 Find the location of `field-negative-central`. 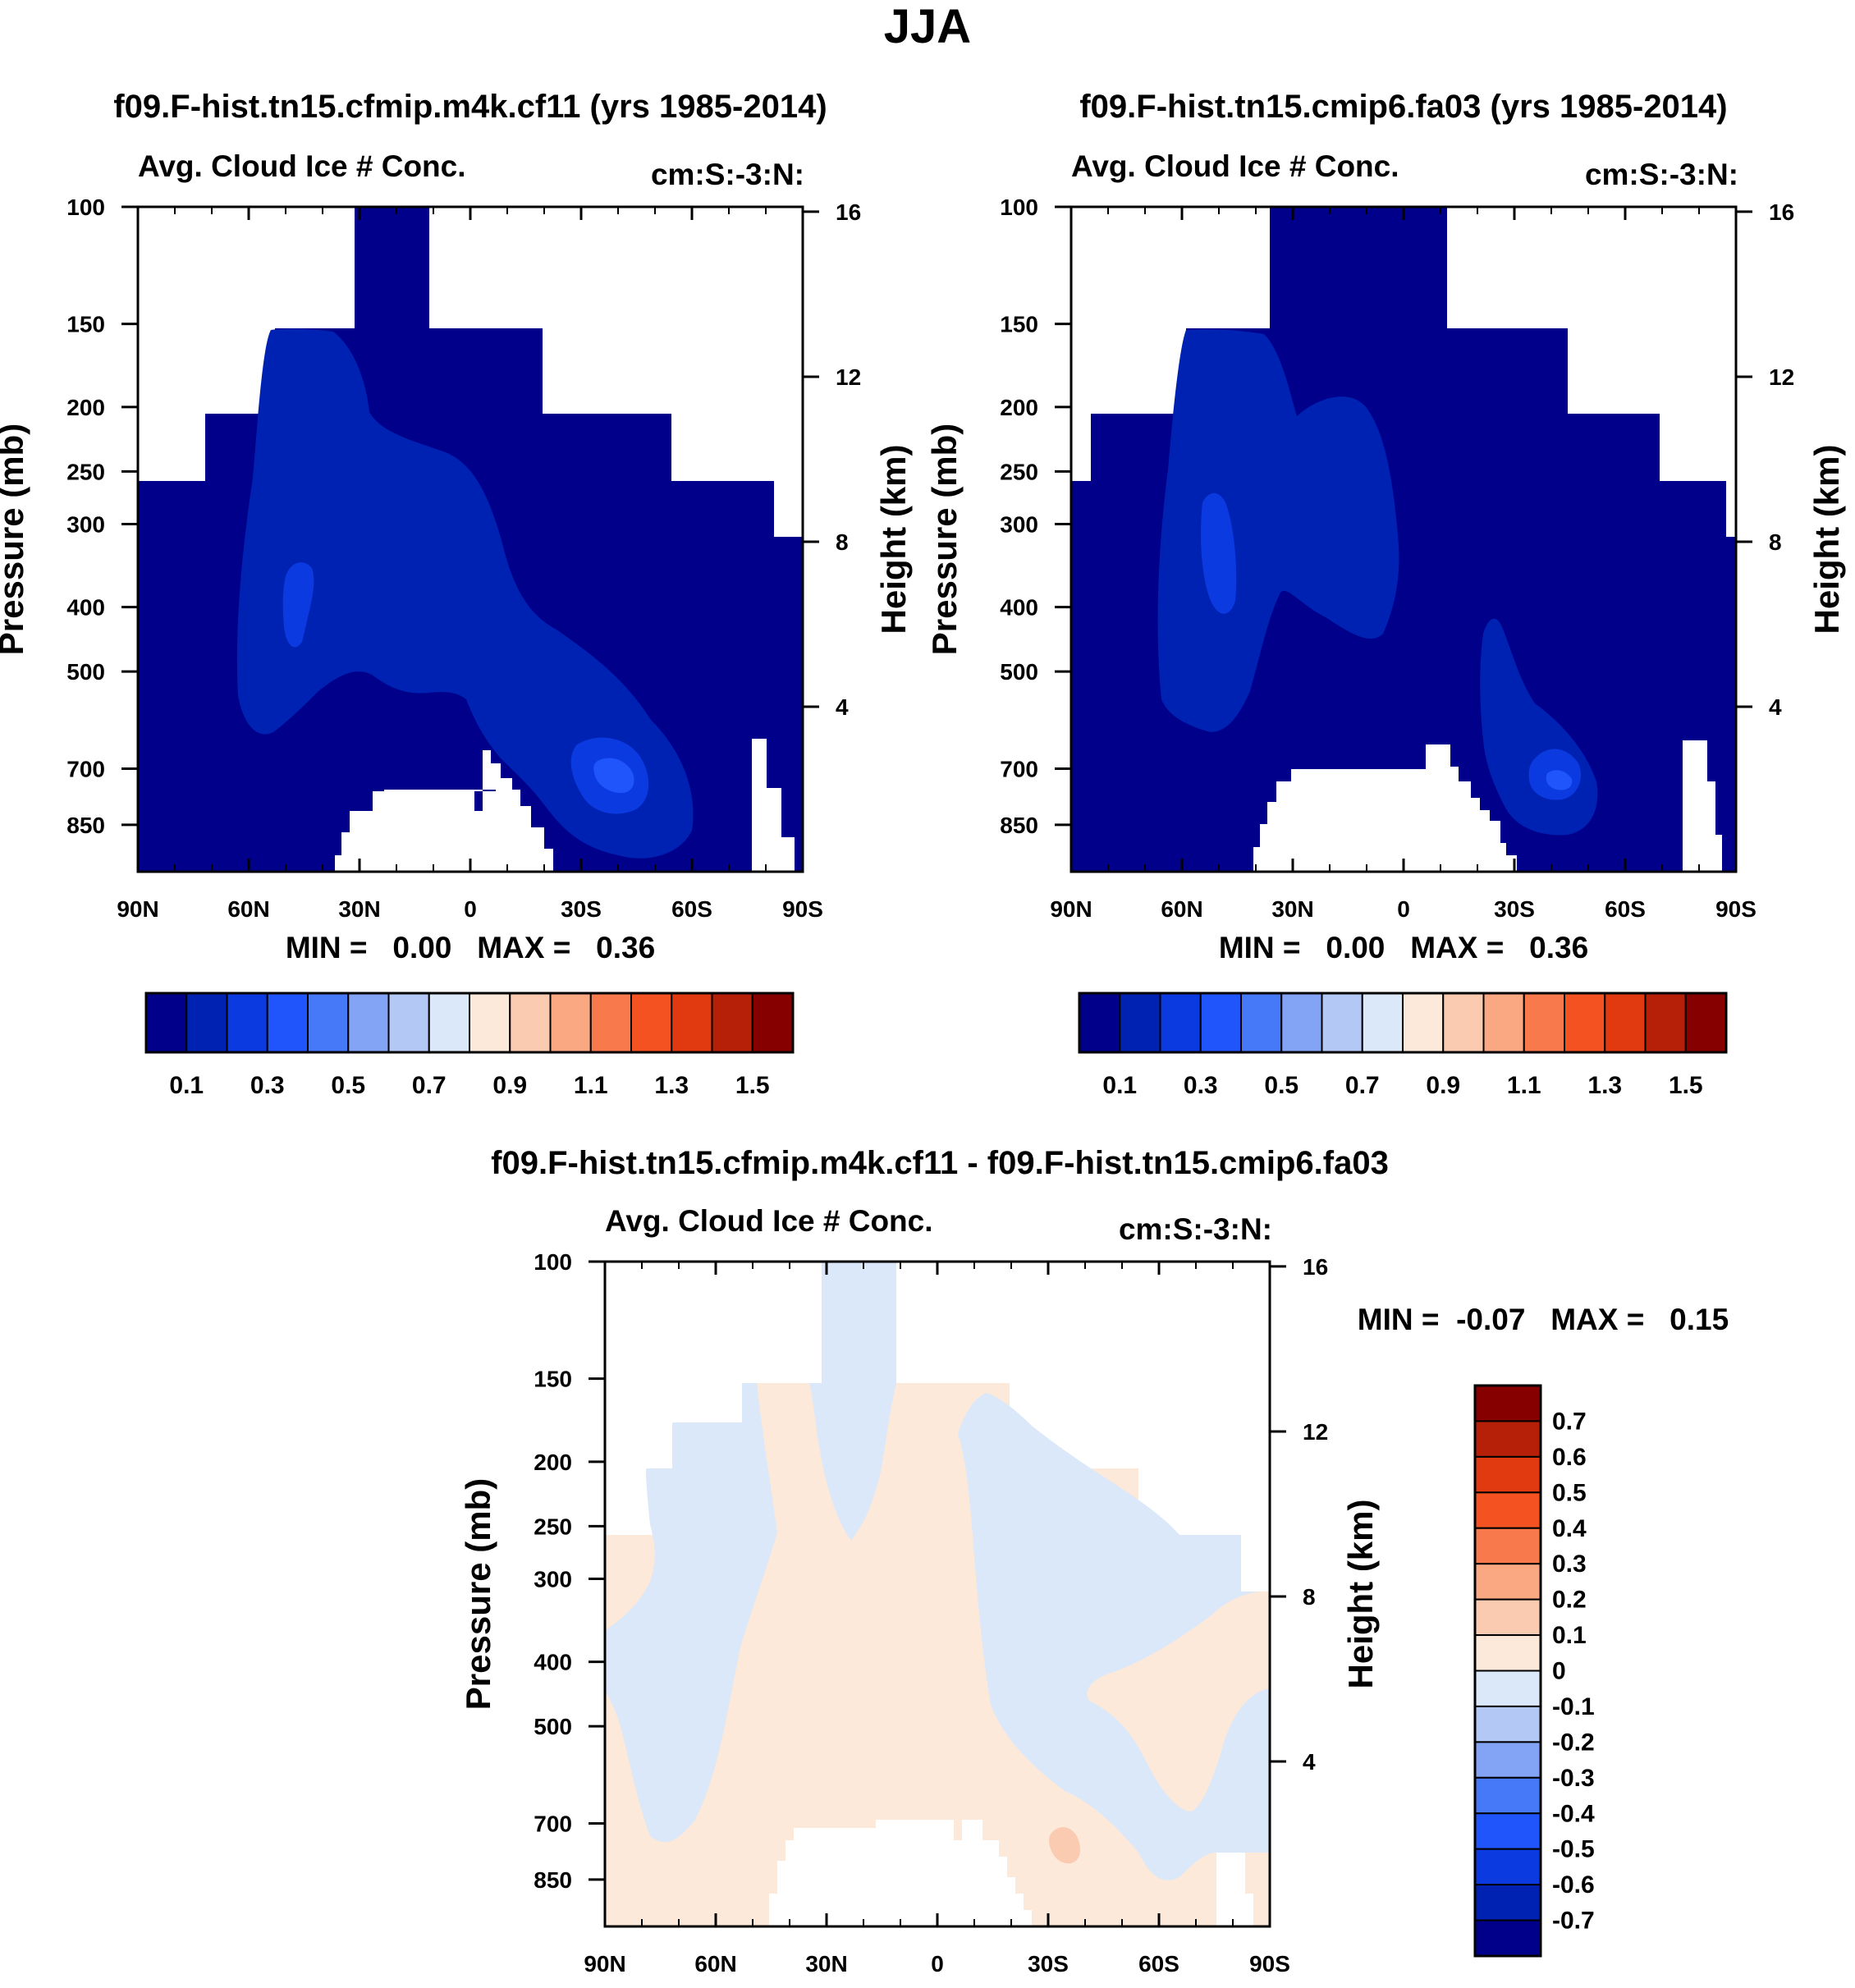

field-negative-central is located at coordinates (852, 1401).